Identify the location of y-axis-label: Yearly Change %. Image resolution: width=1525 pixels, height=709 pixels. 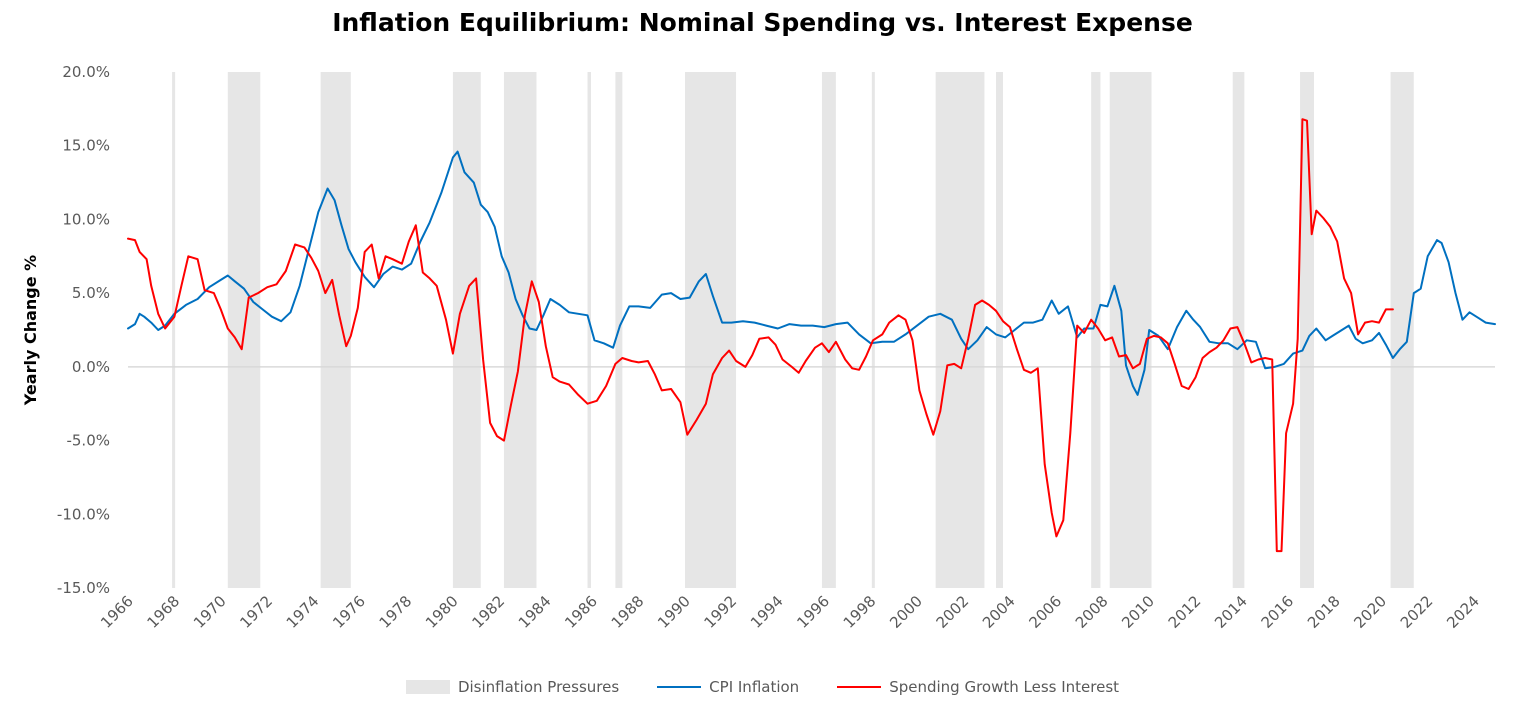
(30, 330).